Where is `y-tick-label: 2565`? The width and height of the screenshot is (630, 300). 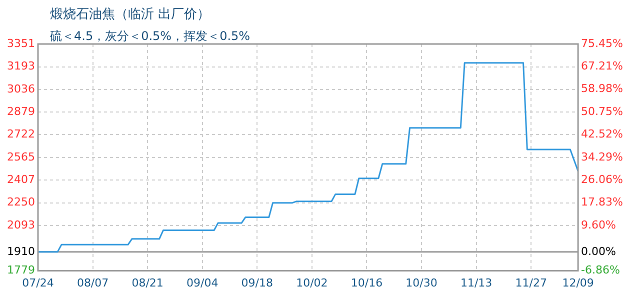
y-tick-label: 2565 is located at coordinates (20, 157).